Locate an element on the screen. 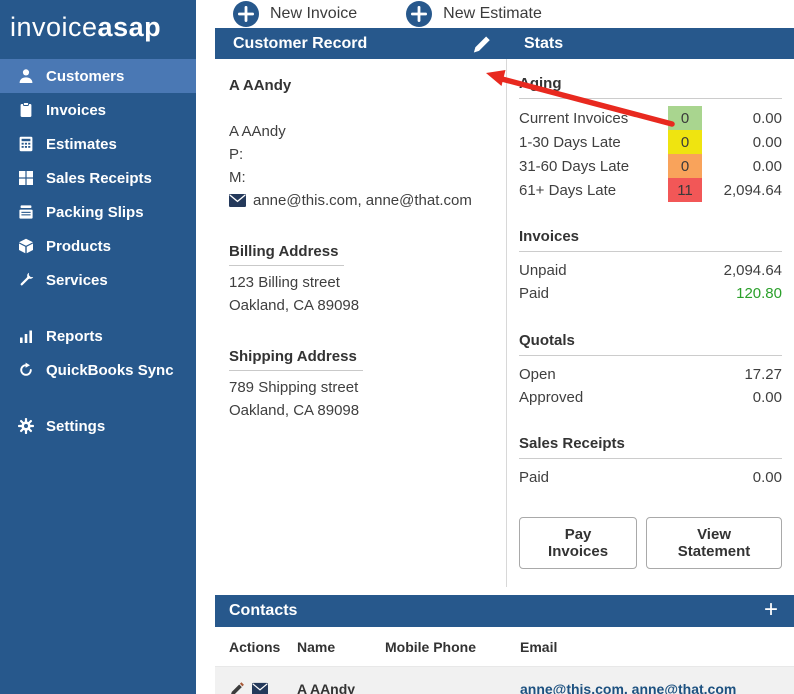 Image resolution: width=794 pixels, height=694 pixels. billing-address-heading: Billing Address is located at coordinates (287, 253).